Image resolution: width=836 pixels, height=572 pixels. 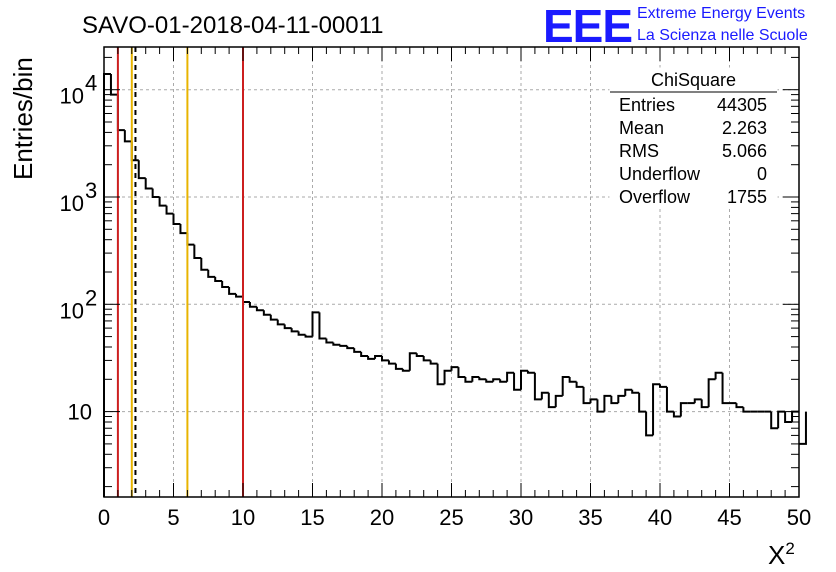 I want to click on stats-row-label: RMS, so click(x=639, y=151).